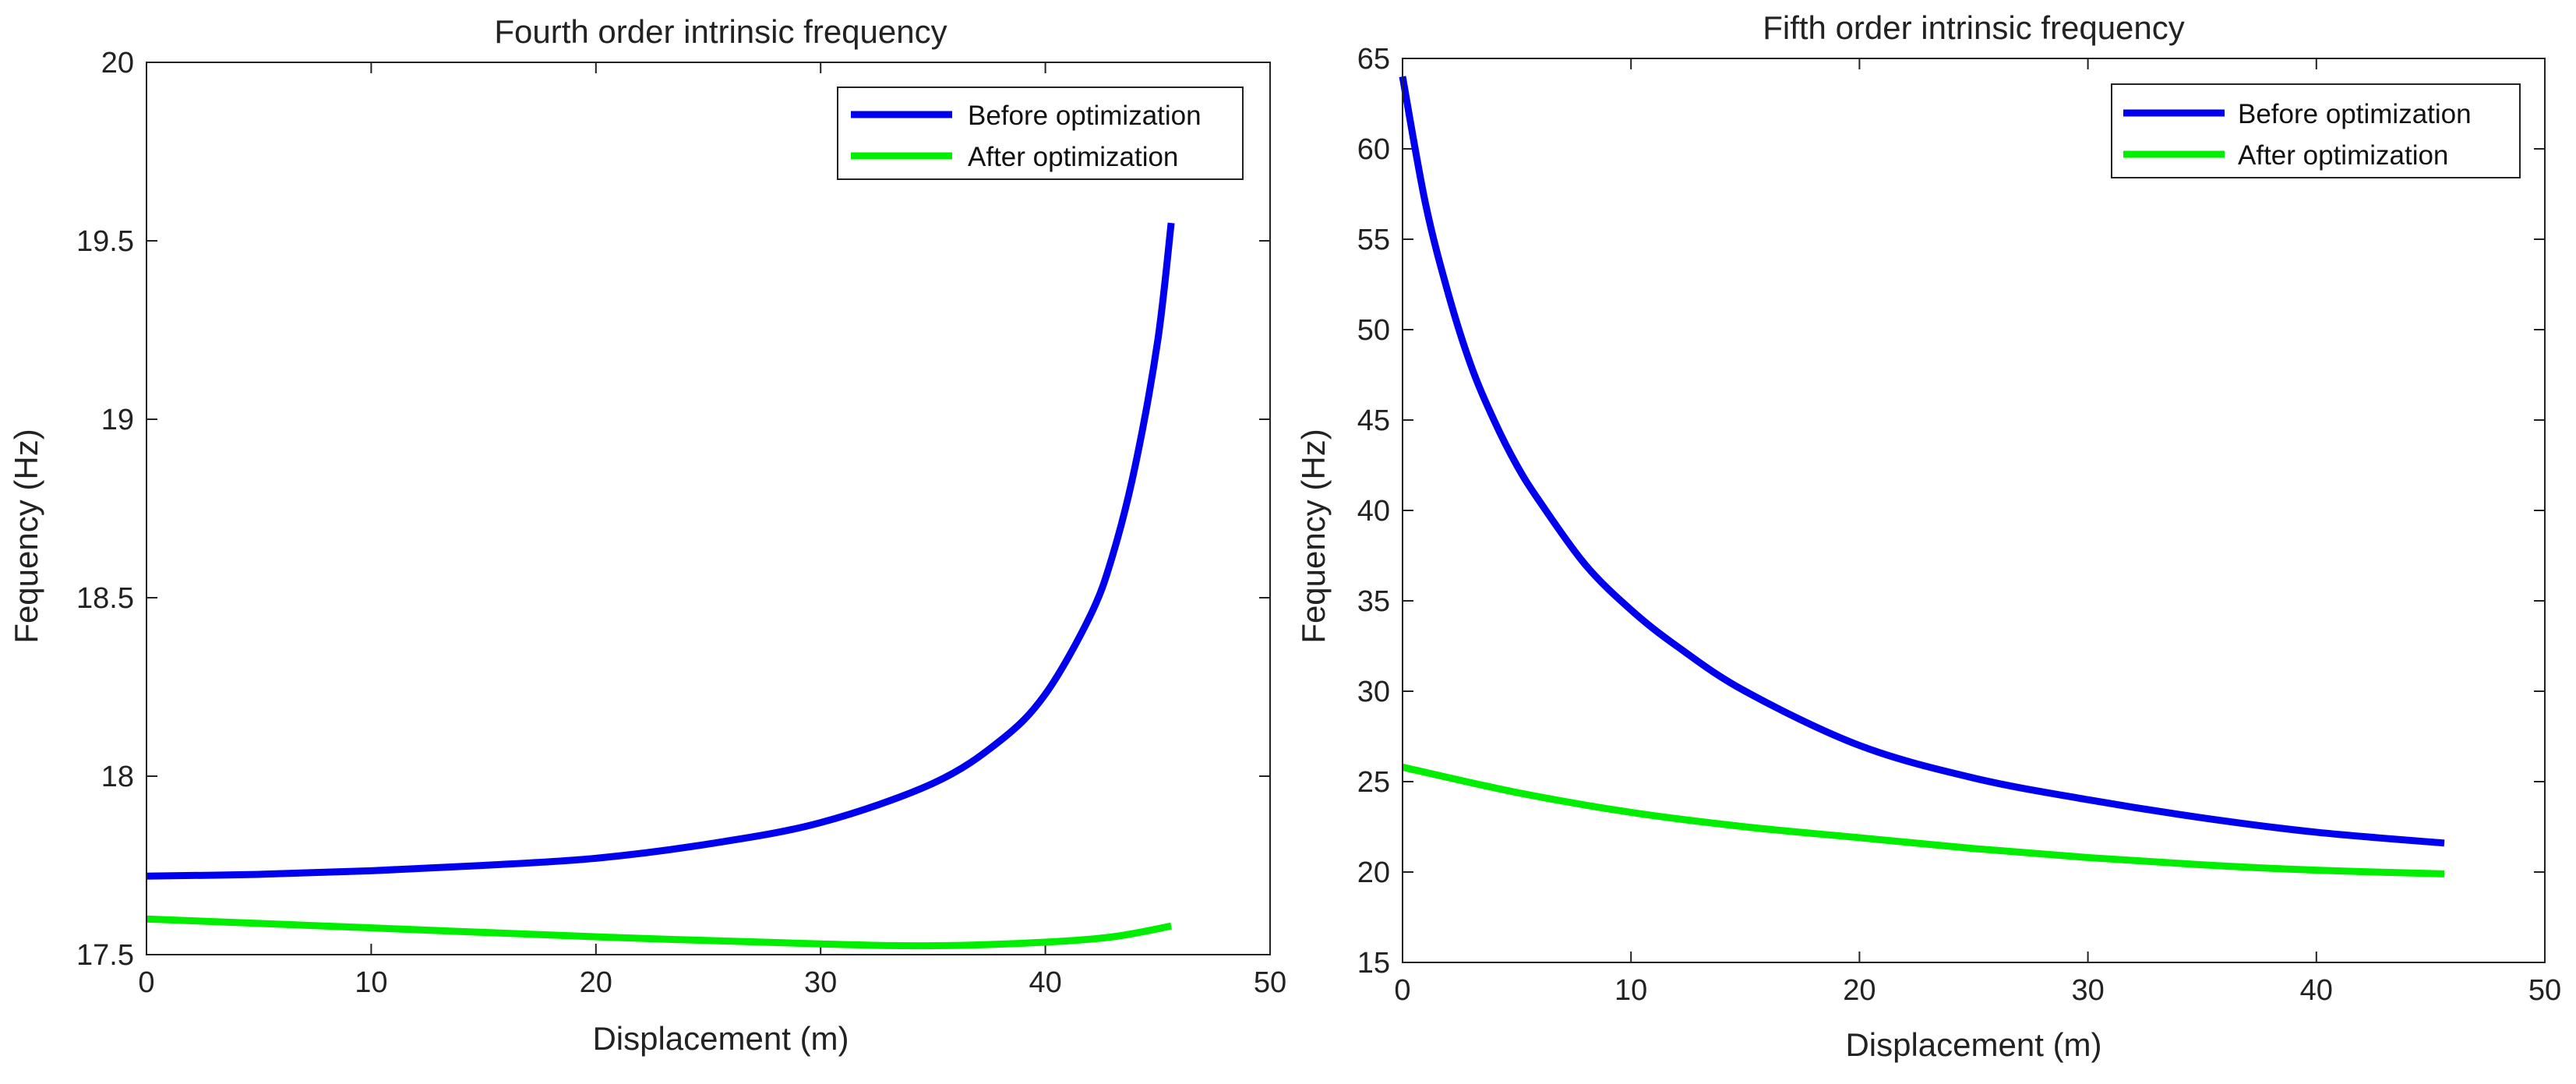  I want to click on y-tick-label: 15, so click(1373, 963).